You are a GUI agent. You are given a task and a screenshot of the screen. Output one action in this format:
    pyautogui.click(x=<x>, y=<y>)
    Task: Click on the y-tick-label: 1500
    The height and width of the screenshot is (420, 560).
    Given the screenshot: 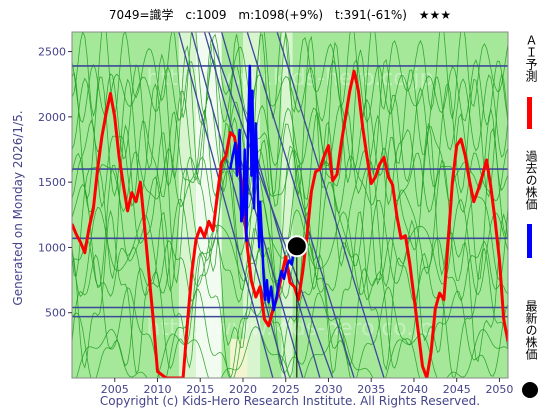 What is the action you would take?
    pyautogui.click(x=52, y=182)
    